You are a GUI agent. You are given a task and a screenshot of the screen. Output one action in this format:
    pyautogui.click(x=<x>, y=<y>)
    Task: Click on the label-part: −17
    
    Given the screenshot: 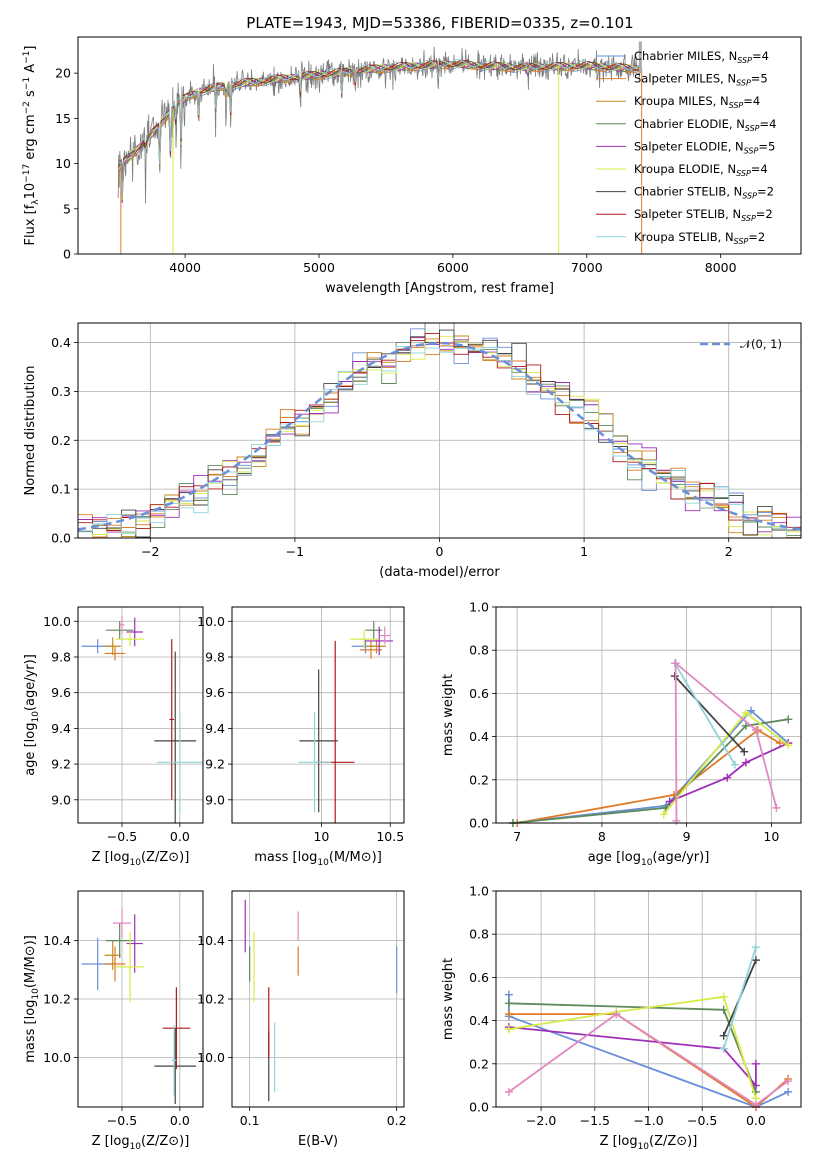 What is the action you would take?
    pyautogui.click(x=27, y=173)
    